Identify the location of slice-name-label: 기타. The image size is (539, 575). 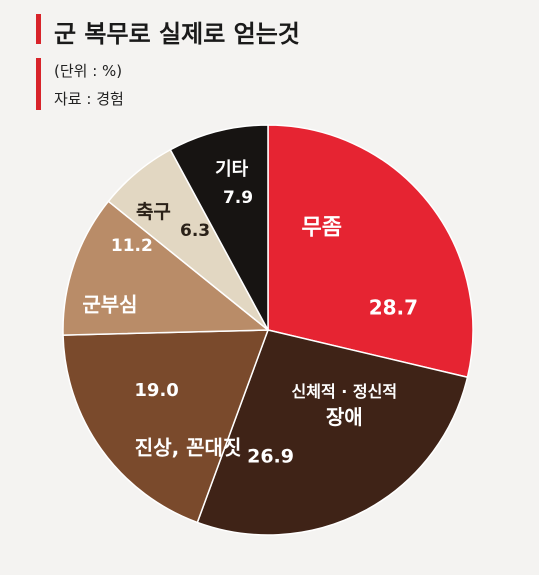
(232, 169).